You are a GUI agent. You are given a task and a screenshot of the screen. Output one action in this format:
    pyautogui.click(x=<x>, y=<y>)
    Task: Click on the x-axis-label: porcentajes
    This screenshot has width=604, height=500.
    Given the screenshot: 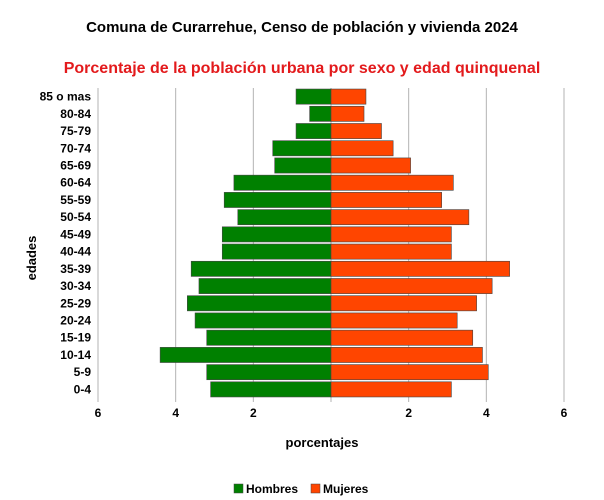 What is the action you would take?
    pyautogui.click(x=322, y=442)
    